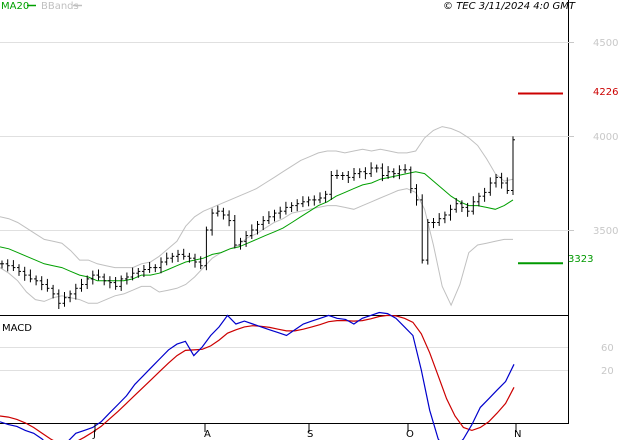  I want to click on copyright-label: © TEC 3/11/2024 4:0 GMT, so click(509, 6).